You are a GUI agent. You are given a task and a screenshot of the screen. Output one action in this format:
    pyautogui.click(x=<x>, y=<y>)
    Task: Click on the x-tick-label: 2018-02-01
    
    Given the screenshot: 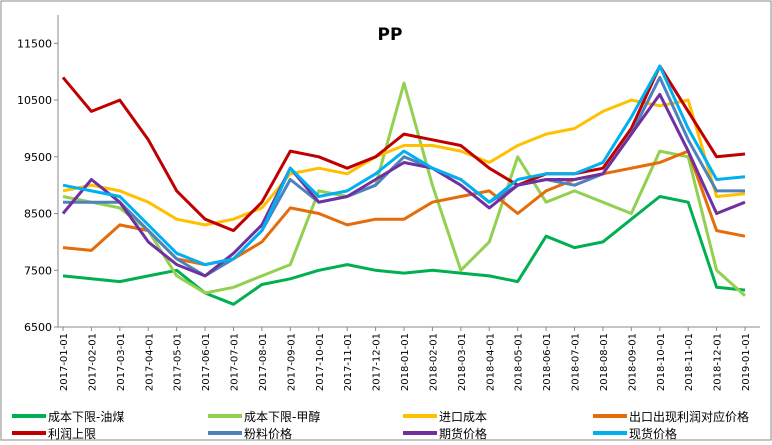 What is the action you would take?
    pyautogui.click(x=433, y=362)
    